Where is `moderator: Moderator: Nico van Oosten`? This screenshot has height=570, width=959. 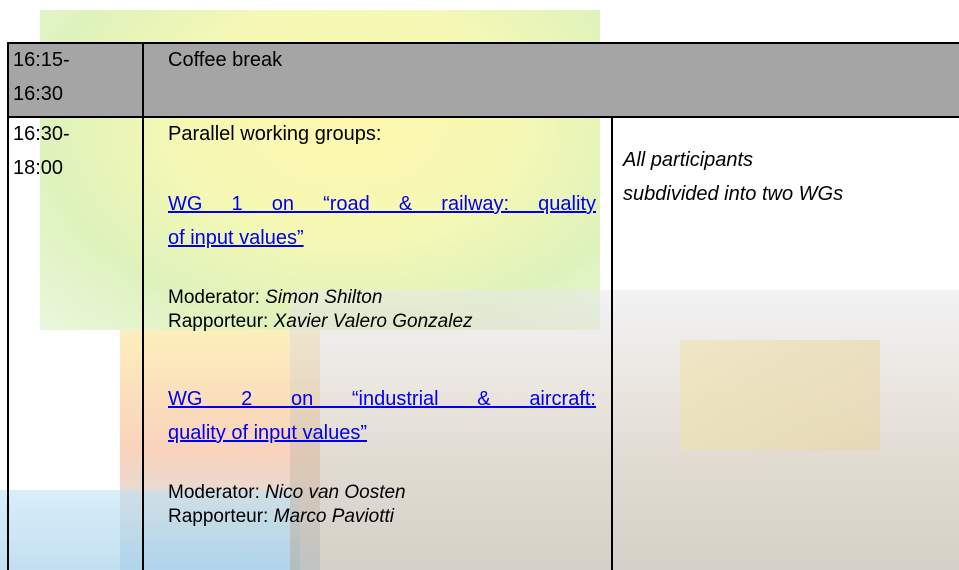 moderator: Moderator: Nico van Oosten is located at coordinates (287, 493).